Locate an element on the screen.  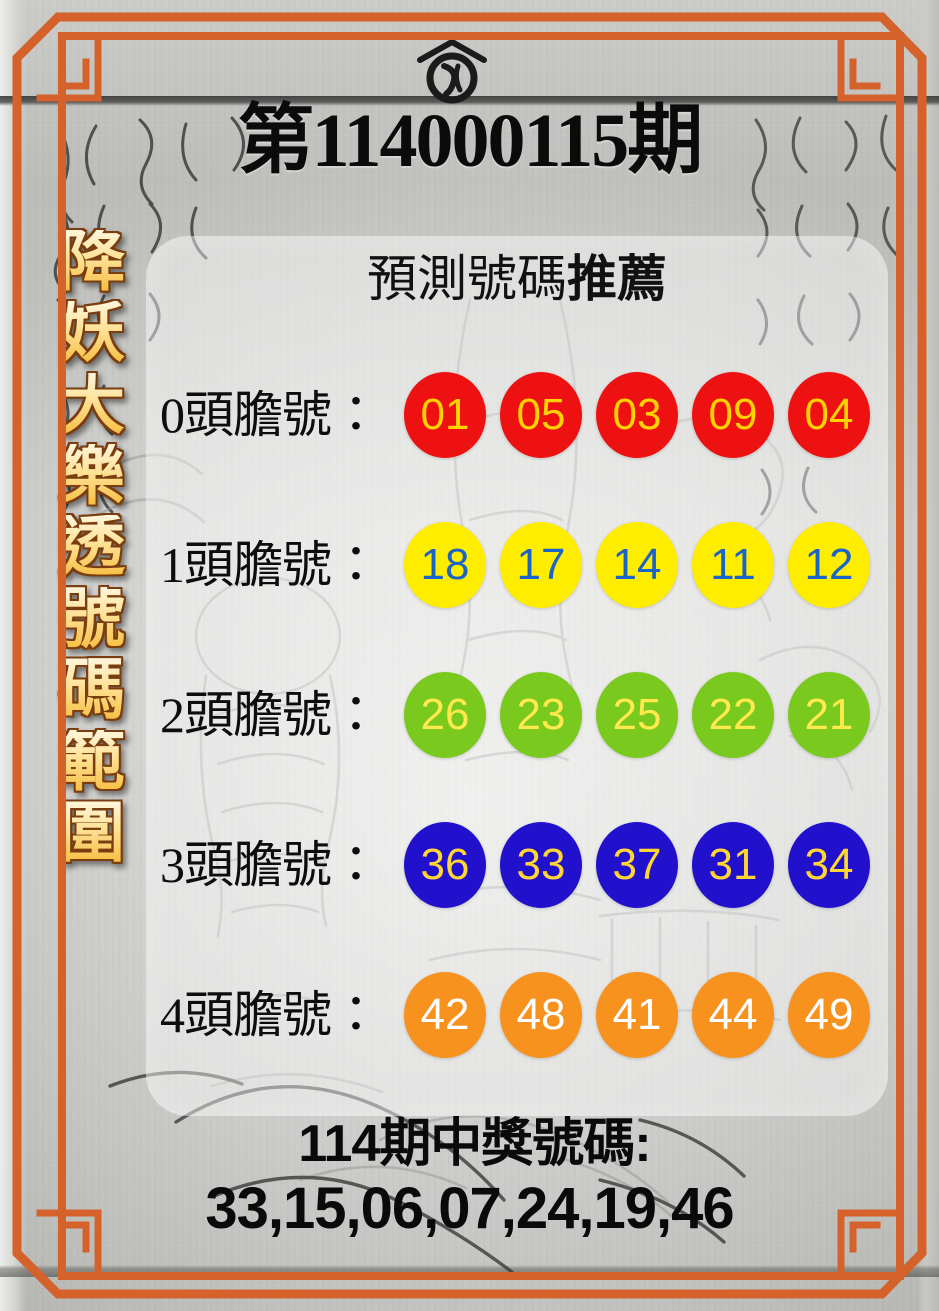
number-ball: 03 is located at coordinates (637, 415).